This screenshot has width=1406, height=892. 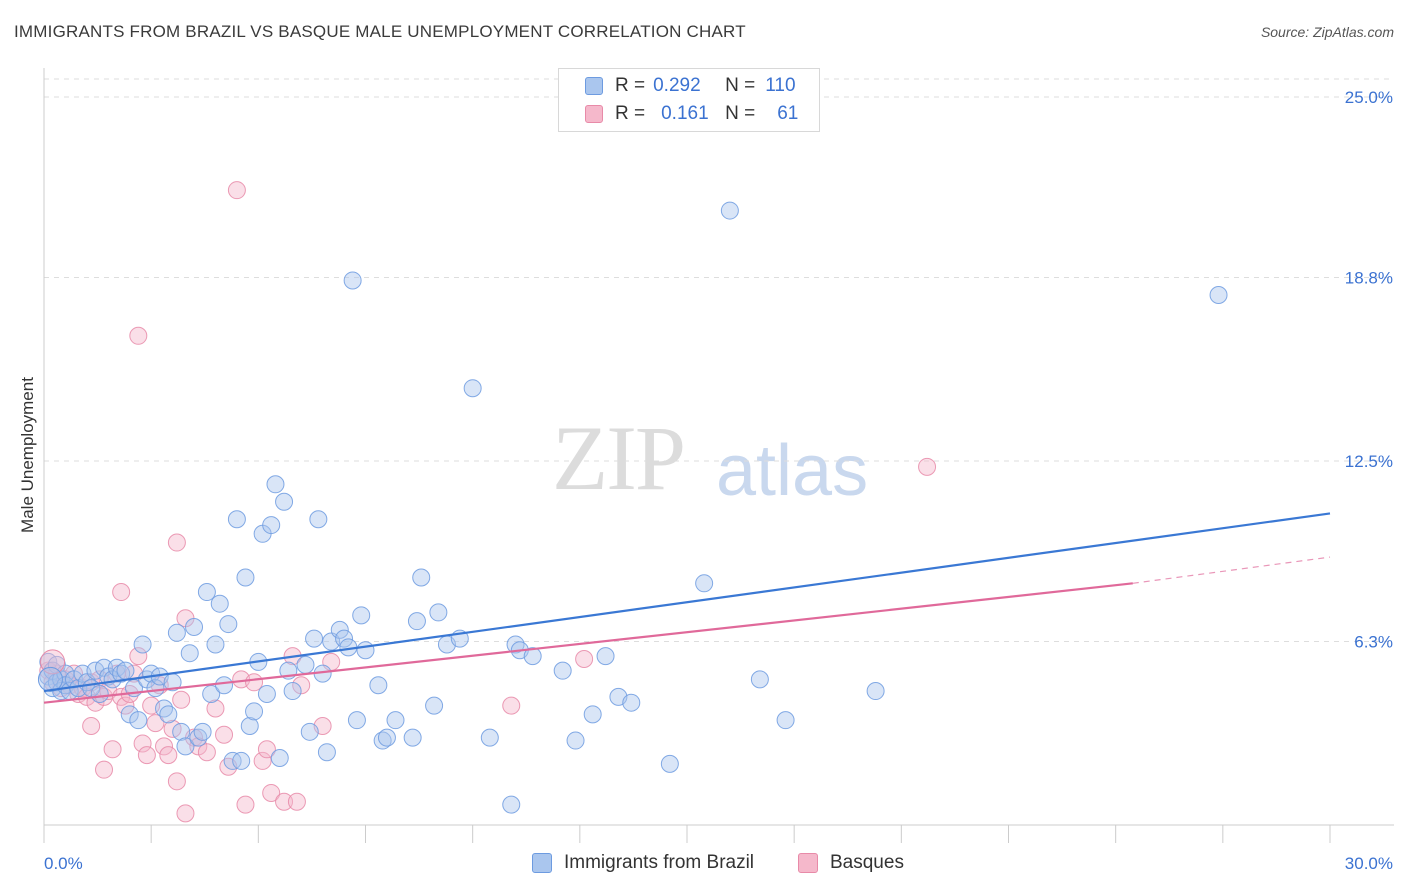 I want to click on basques-trendline, so click(x=588, y=643).